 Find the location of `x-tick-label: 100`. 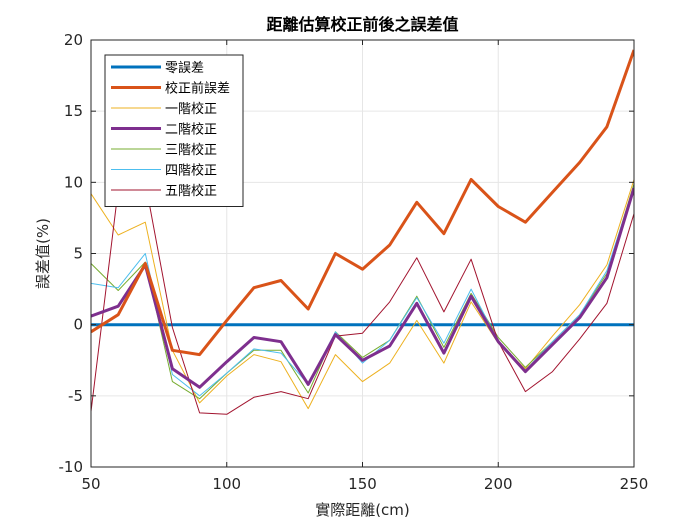

x-tick-label: 100 is located at coordinates (226, 484).